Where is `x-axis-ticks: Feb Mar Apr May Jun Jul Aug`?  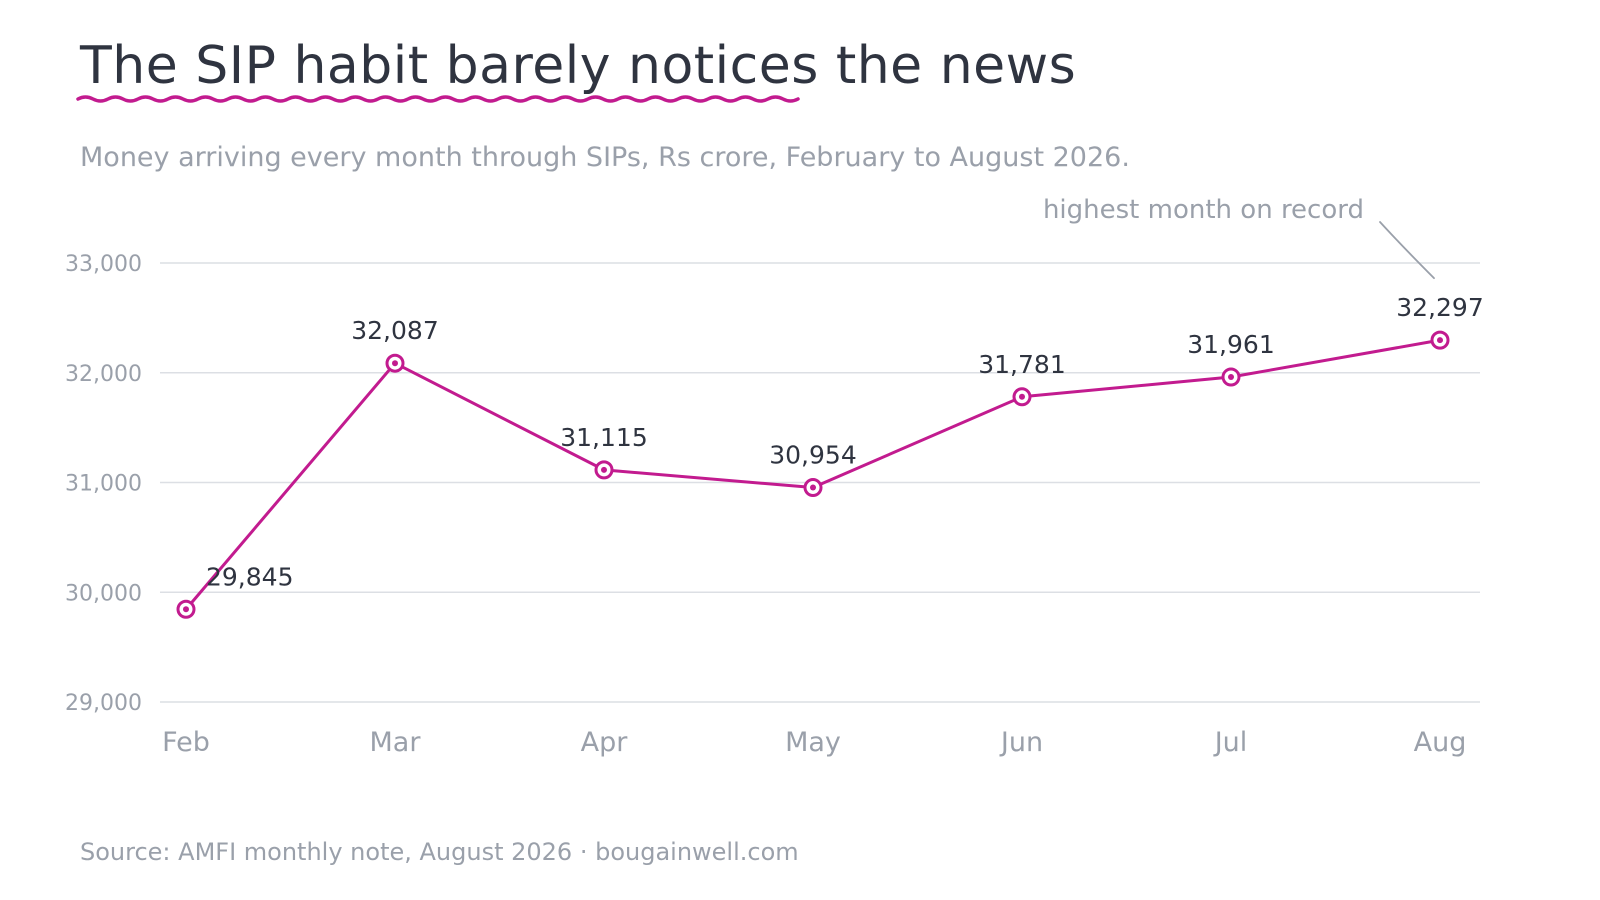 x-axis-ticks: Feb Mar Apr May Jun Jul Aug is located at coordinates (814, 742).